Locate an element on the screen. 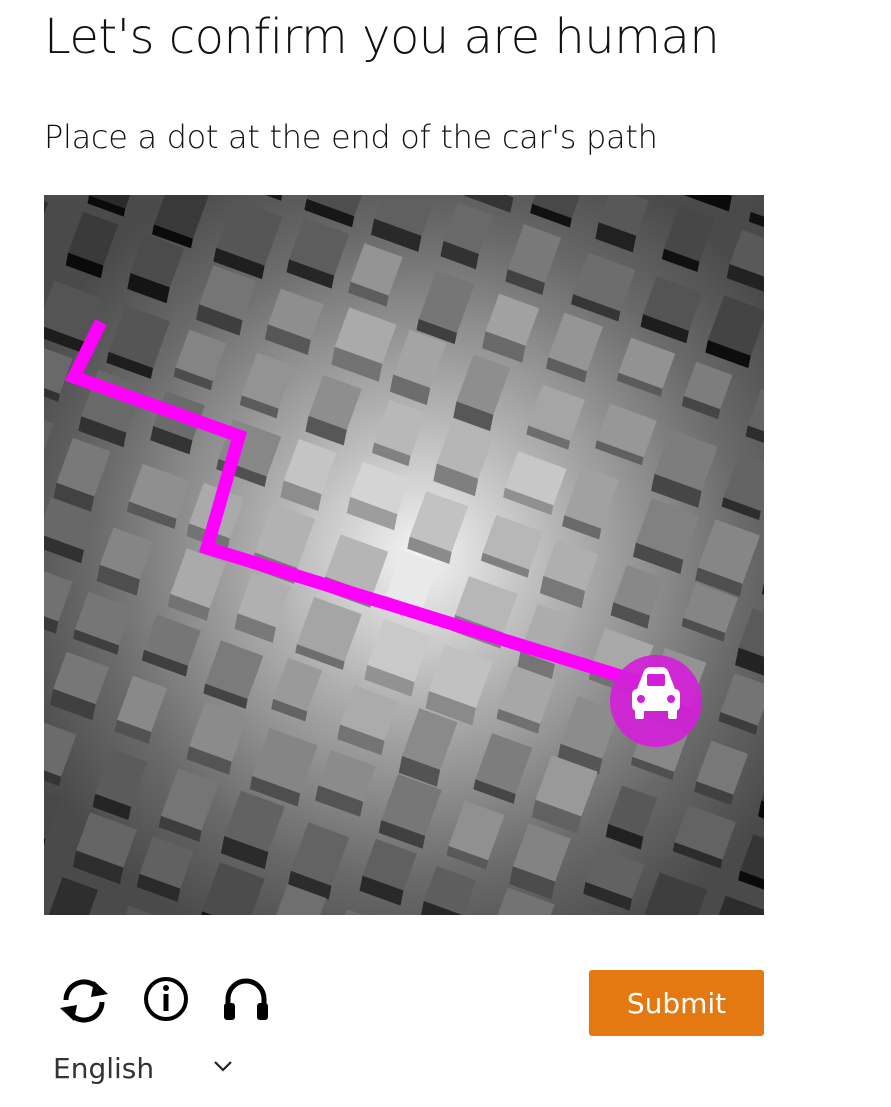 Image resolution: width=891 pixels, height=1107 pixels. headphones-icon is located at coordinates (246, 999).